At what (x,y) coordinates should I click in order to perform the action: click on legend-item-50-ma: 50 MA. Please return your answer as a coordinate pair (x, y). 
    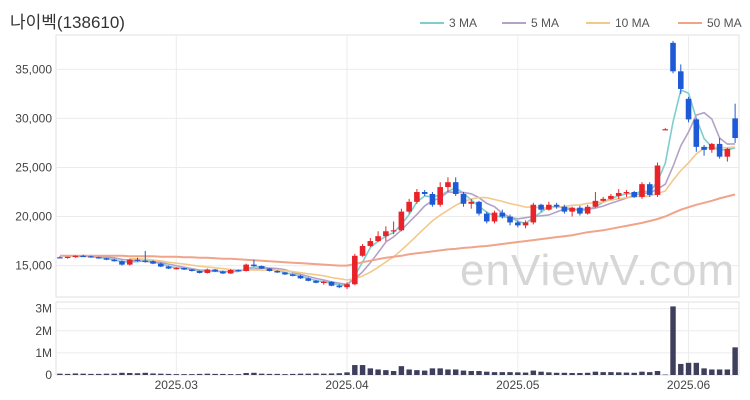
    Looking at the image, I should click on (710, 23).